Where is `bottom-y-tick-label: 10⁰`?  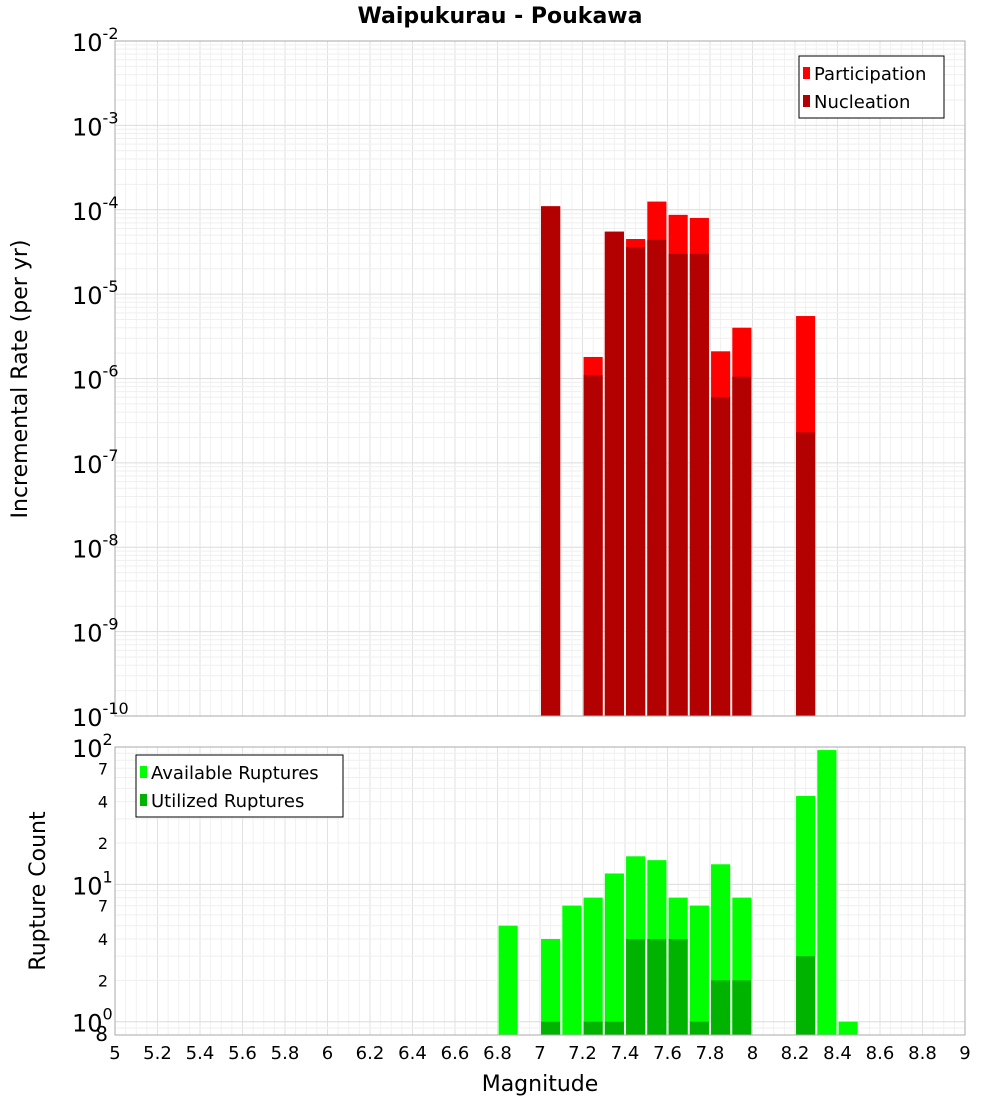
bottom-y-tick-label: 10⁰ is located at coordinates (92, 1021).